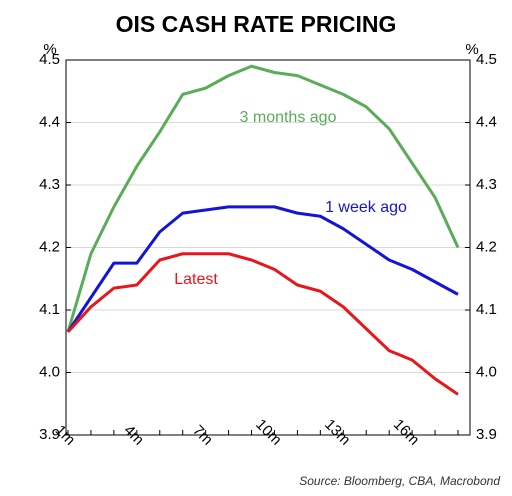 The image size is (512, 496). I want to click on chart-title: OIS CASH RATE PRICING, so click(256, 24).